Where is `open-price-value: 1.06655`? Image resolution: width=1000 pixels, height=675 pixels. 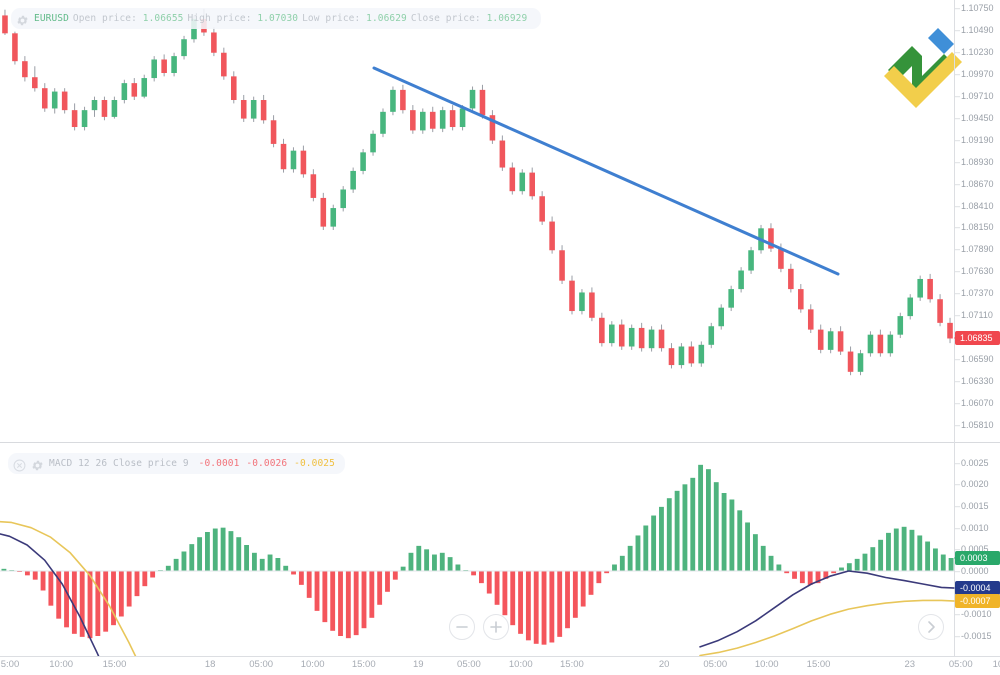 open-price-value: 1.06655 is located at coordinates (163, 18).